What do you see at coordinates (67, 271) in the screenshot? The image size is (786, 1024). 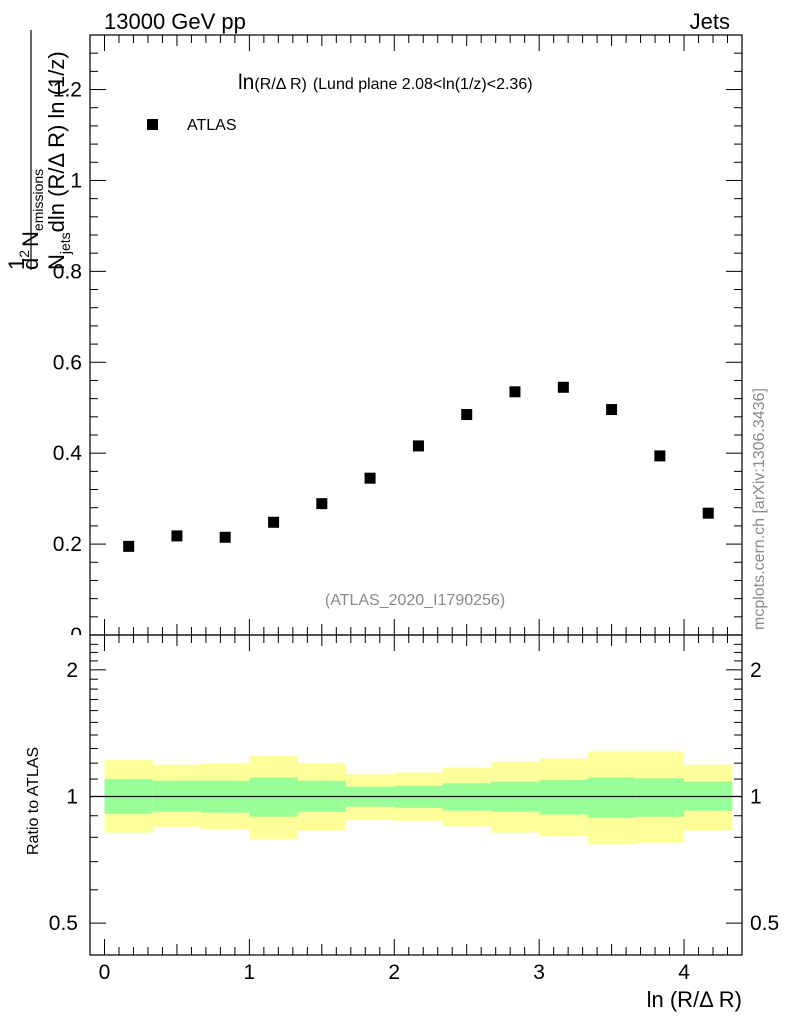 I see `y-tick-label: 0.8` at bounding box center [67, 271].